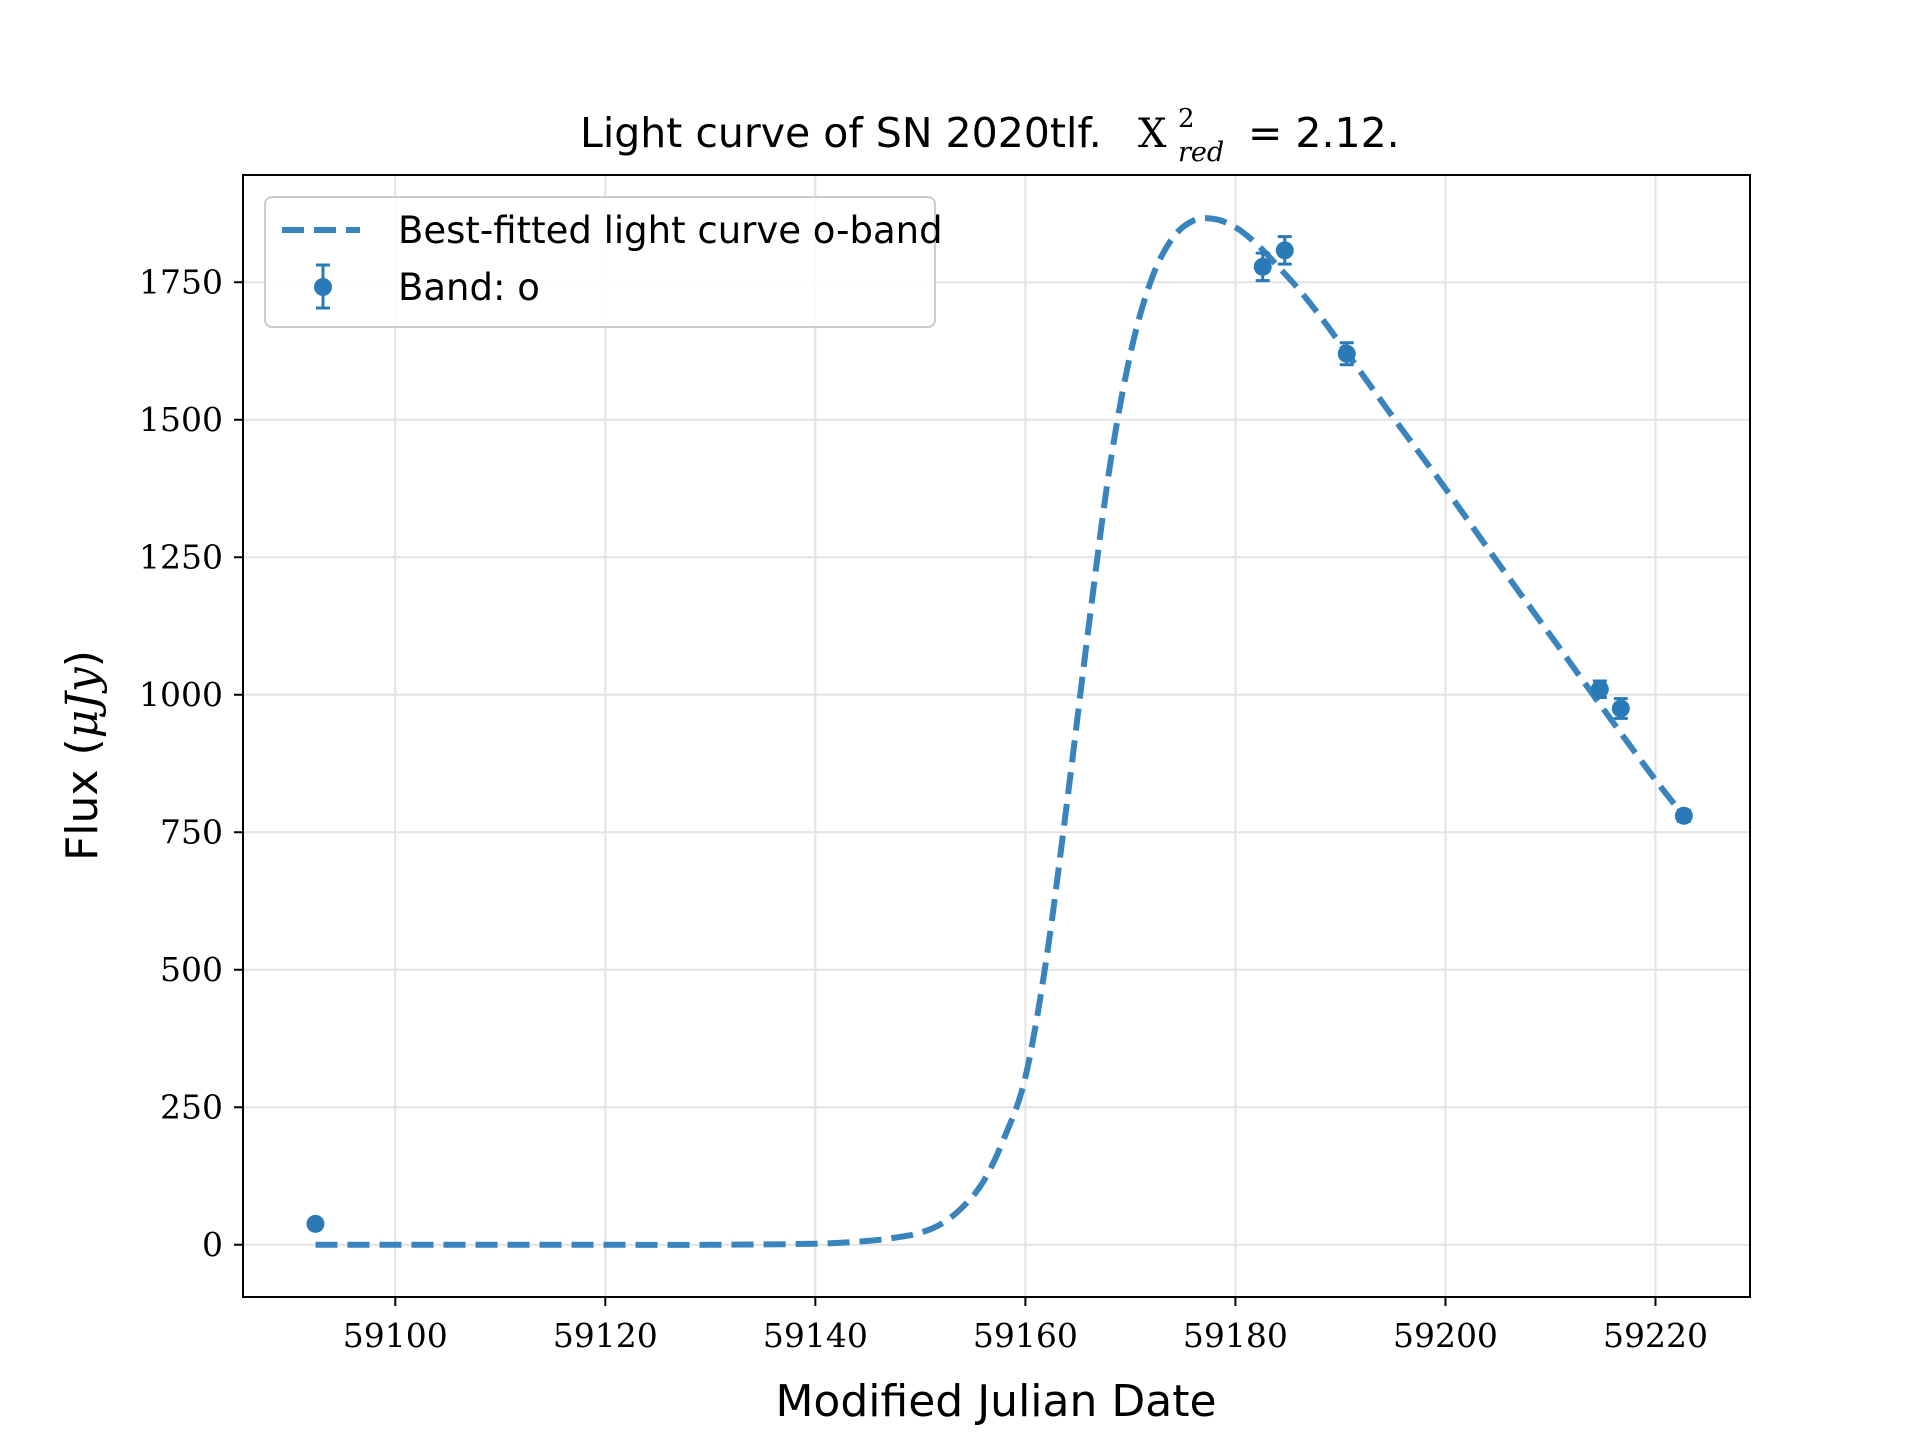 The image size is (1920, 1440). I want to click on x-tick-label: 59120, so click(605, 1335).